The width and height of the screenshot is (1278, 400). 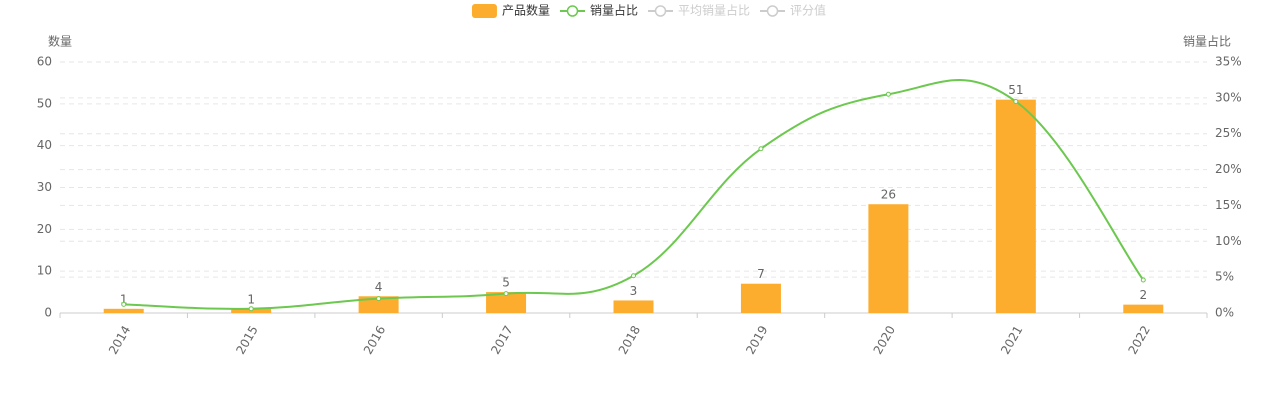 What do you see at coordinates (634, 291) in the screenshot?
I see `bar-value-label: 3` at bounding box center [634, 291].